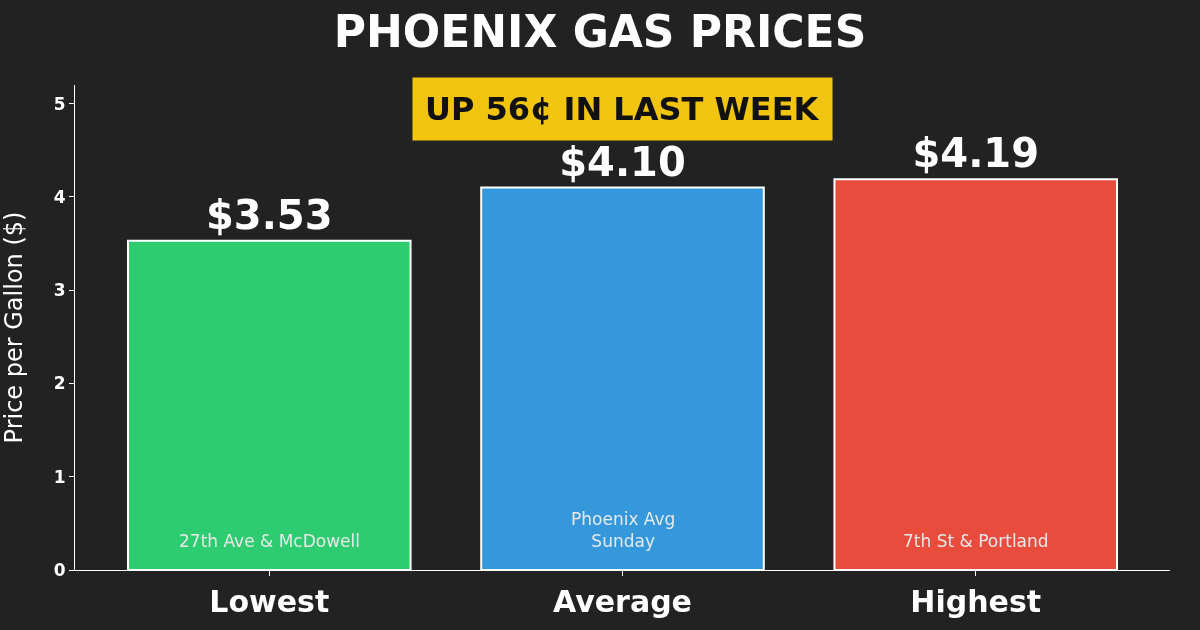  Describe the element at coordinates (59, 103) in the screenshot. I see `y-tick-label: 5` at that location.